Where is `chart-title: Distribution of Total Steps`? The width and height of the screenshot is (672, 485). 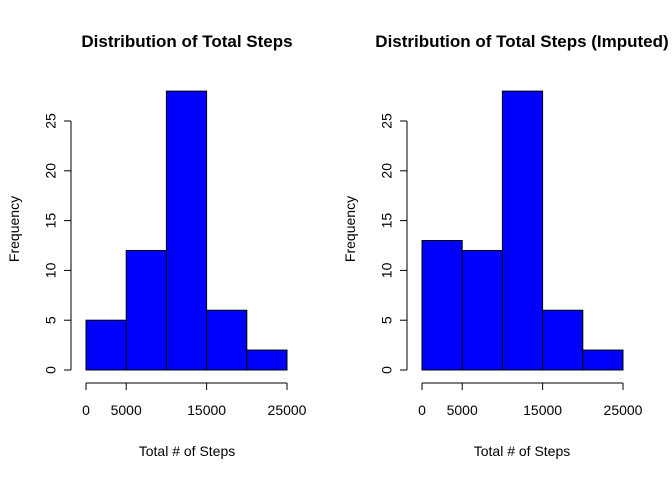 chart-title: Distribution of Total Steps is located at coordinates (186, 41).